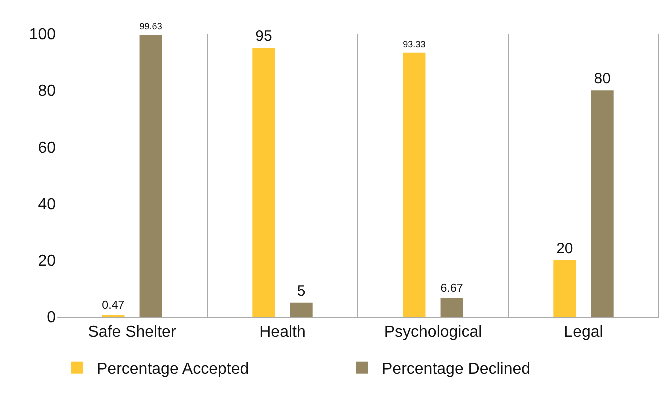 The image size is (663, 409). Describe the element at coordinates (414, 44) in the screenshot. I see `data-label: 93.33` at that location.